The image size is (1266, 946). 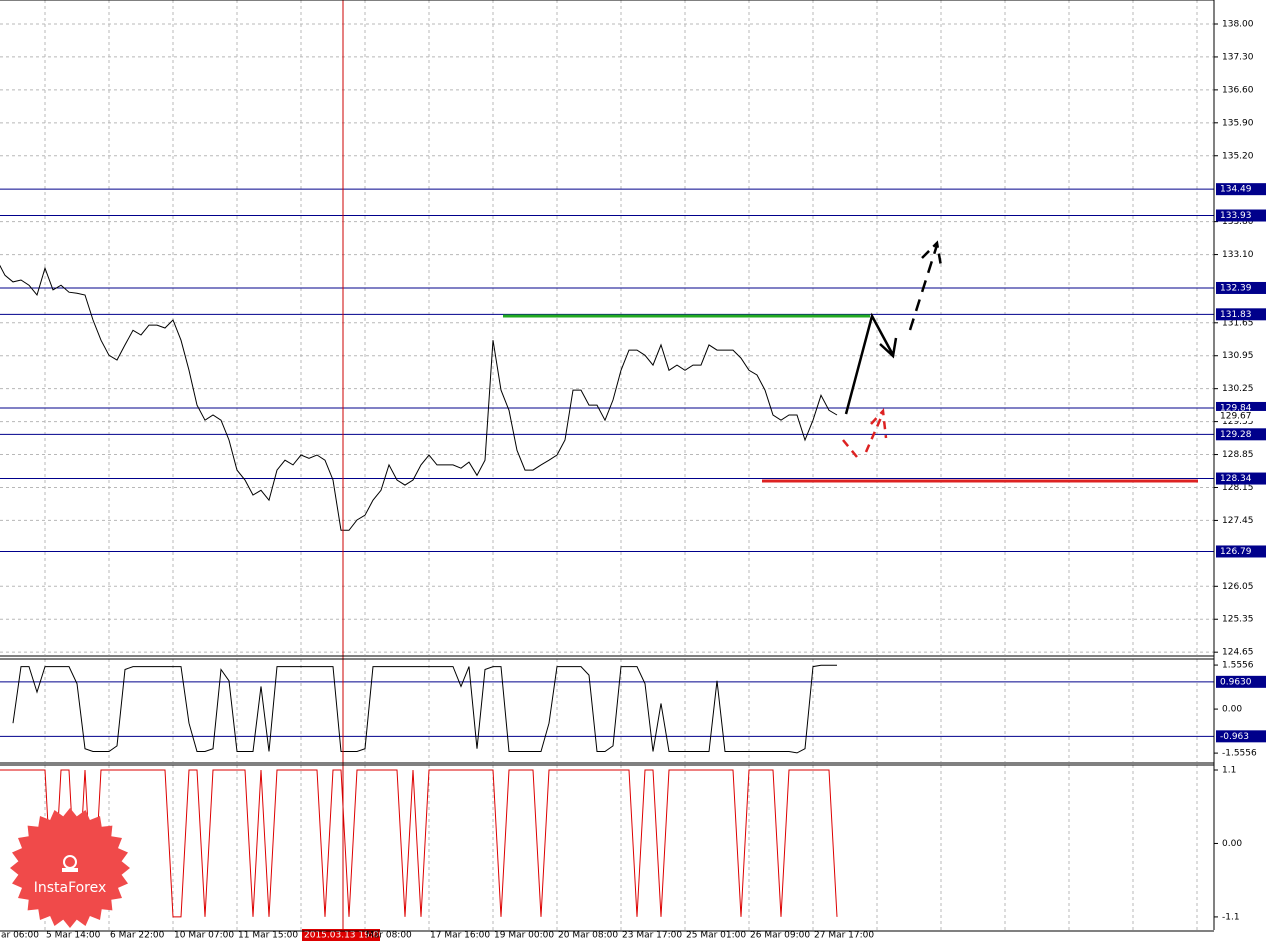 I want to click on x-tick-label: ar 06:00, so click(x=20, y=936).